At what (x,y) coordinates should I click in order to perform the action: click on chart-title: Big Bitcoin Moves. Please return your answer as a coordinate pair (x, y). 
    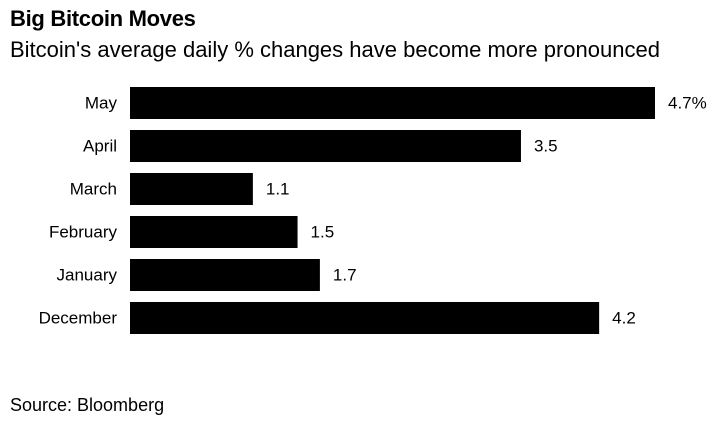
    Looking at the image, I should click on (103, 18).